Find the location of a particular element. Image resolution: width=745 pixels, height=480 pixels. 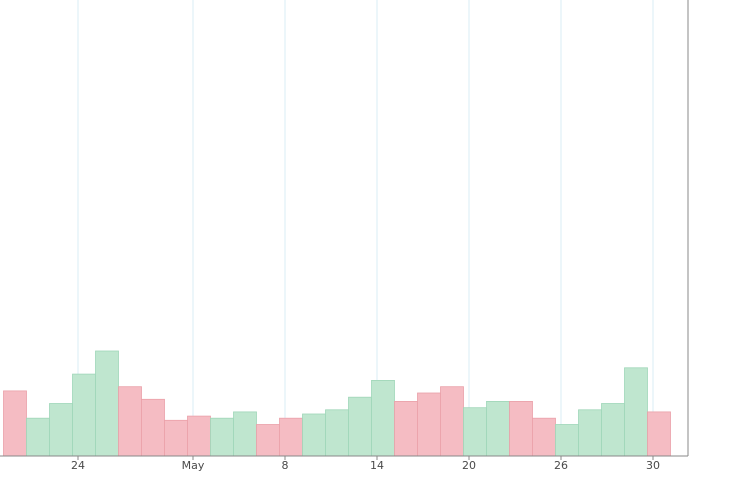

date-tick-label: 8 is located at coordinates (285, 465).